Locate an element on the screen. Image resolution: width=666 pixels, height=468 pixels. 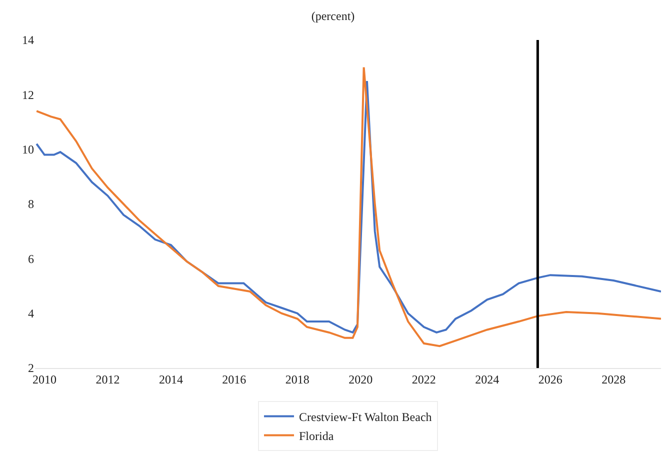
x-tick-label: 2020 is located at coordinates (360, 379).